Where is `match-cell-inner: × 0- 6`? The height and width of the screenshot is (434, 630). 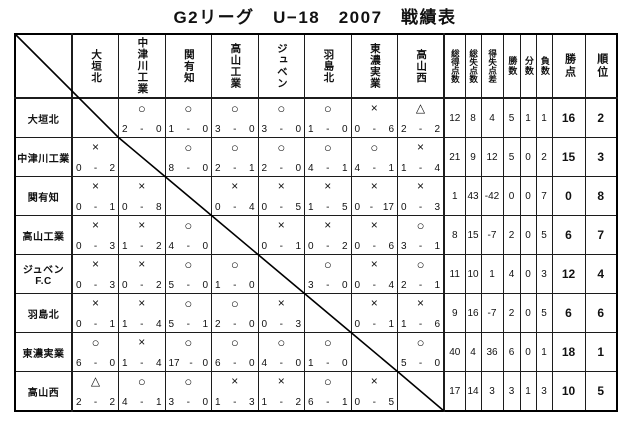
match-cell-inner: × 0- 6 is located at coordinates (375, 235).